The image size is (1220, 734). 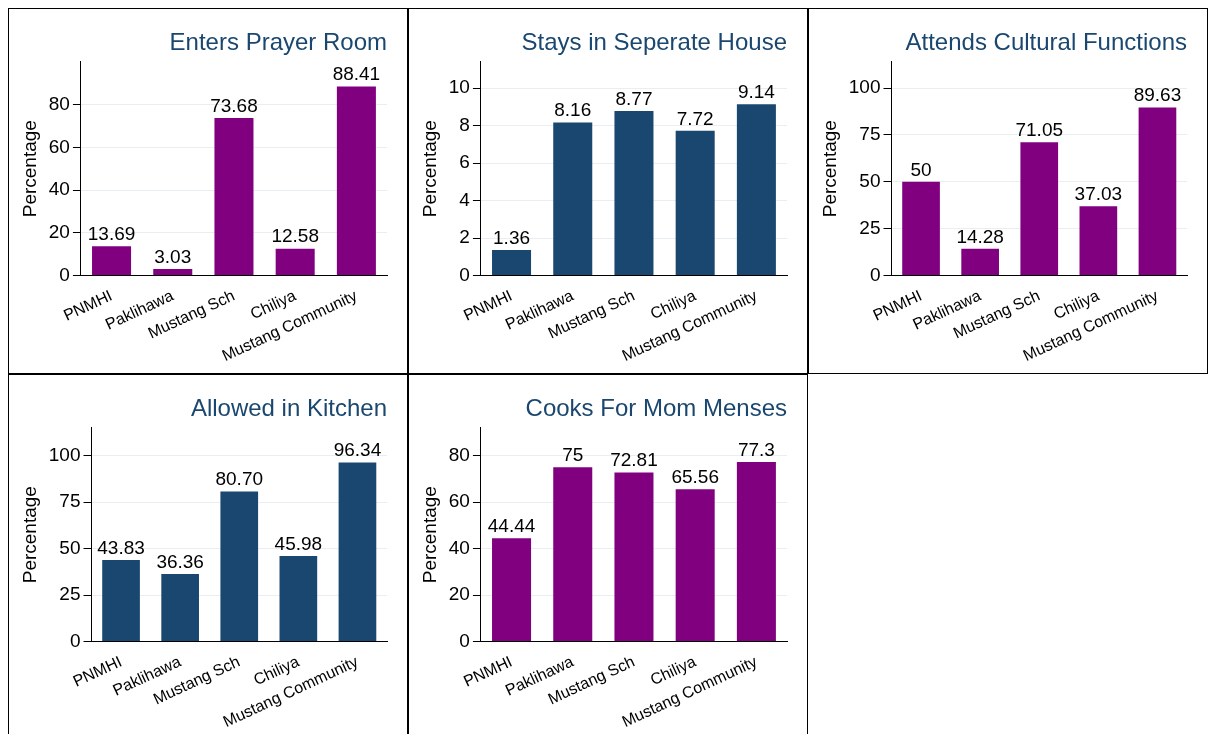 I want to click on y-tick-label: 2, so click(x=464, y=237).